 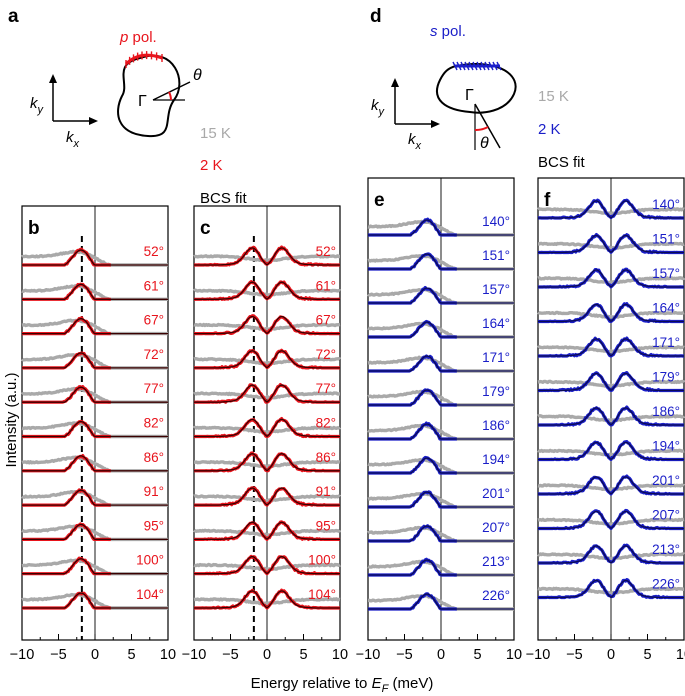 I want to click on panel-letter-e: e, so click(x=379, y=200).